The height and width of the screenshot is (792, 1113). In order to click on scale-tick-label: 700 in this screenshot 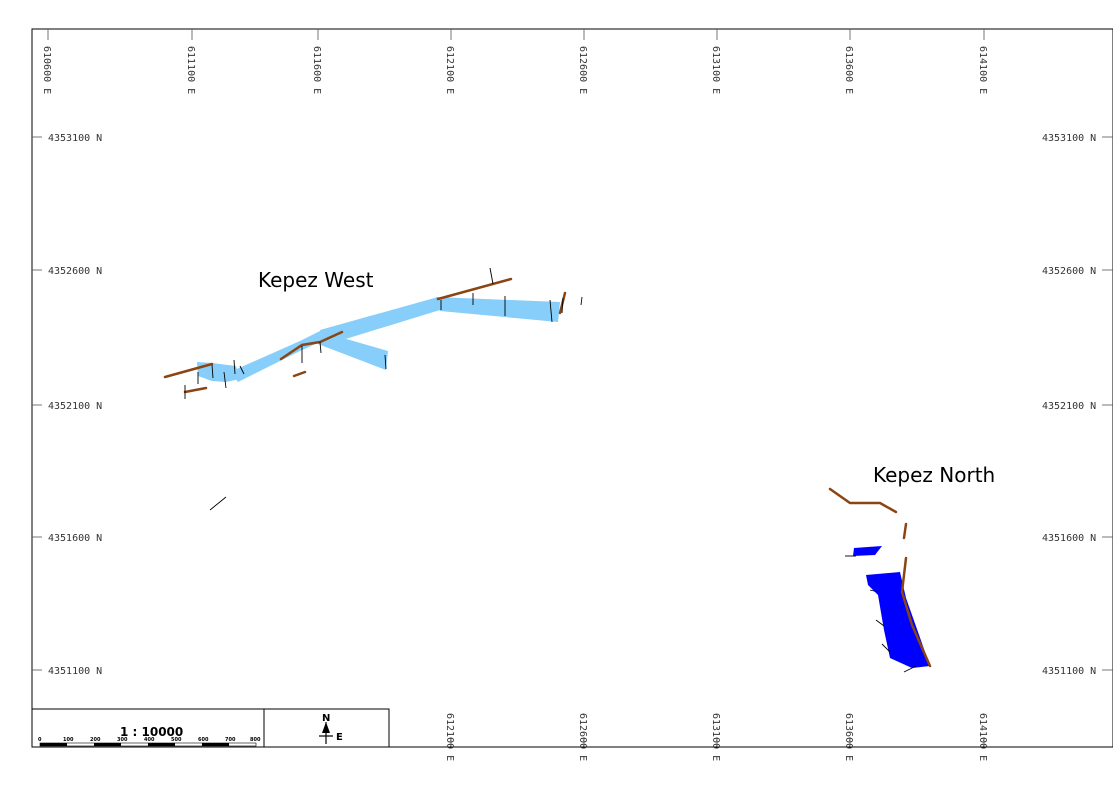, I will do `click(230, 740)`.